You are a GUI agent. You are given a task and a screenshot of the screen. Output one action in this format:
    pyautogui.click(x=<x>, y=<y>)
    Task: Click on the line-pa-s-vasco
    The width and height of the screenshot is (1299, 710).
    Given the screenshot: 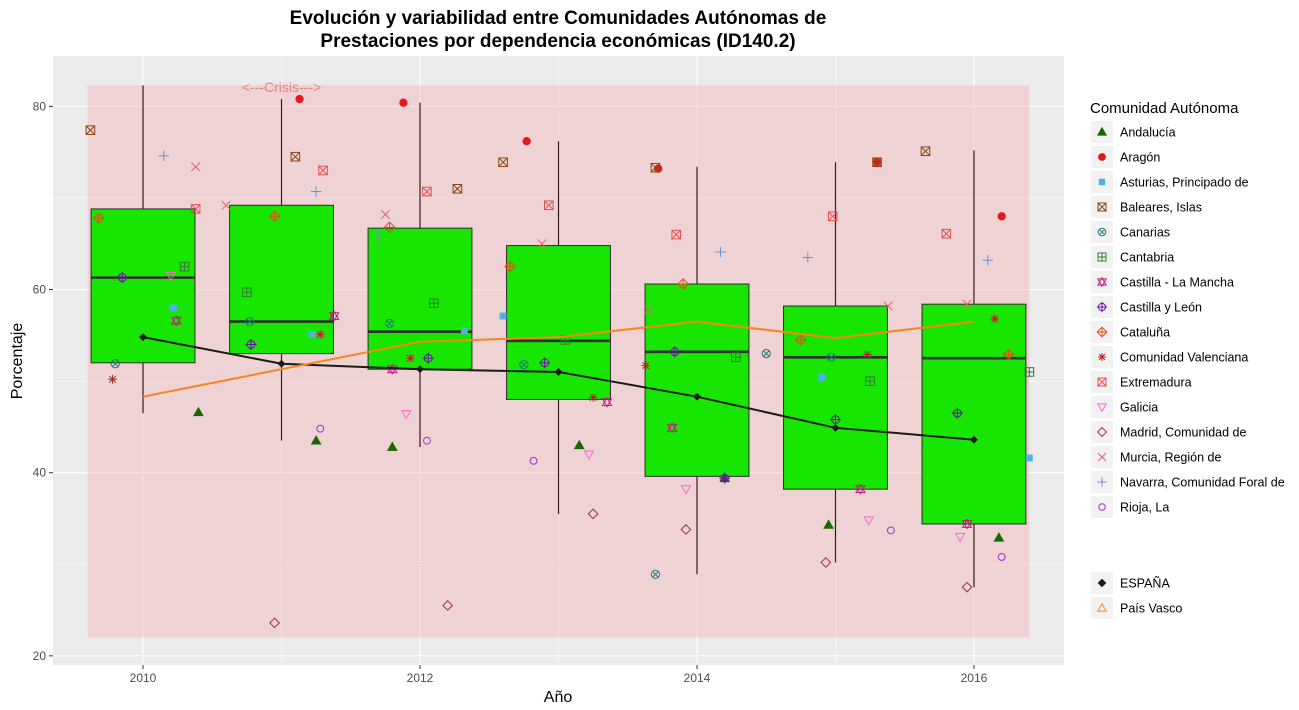 What is the action you would take?
    pyautogui.click(x=558, y=359)
    